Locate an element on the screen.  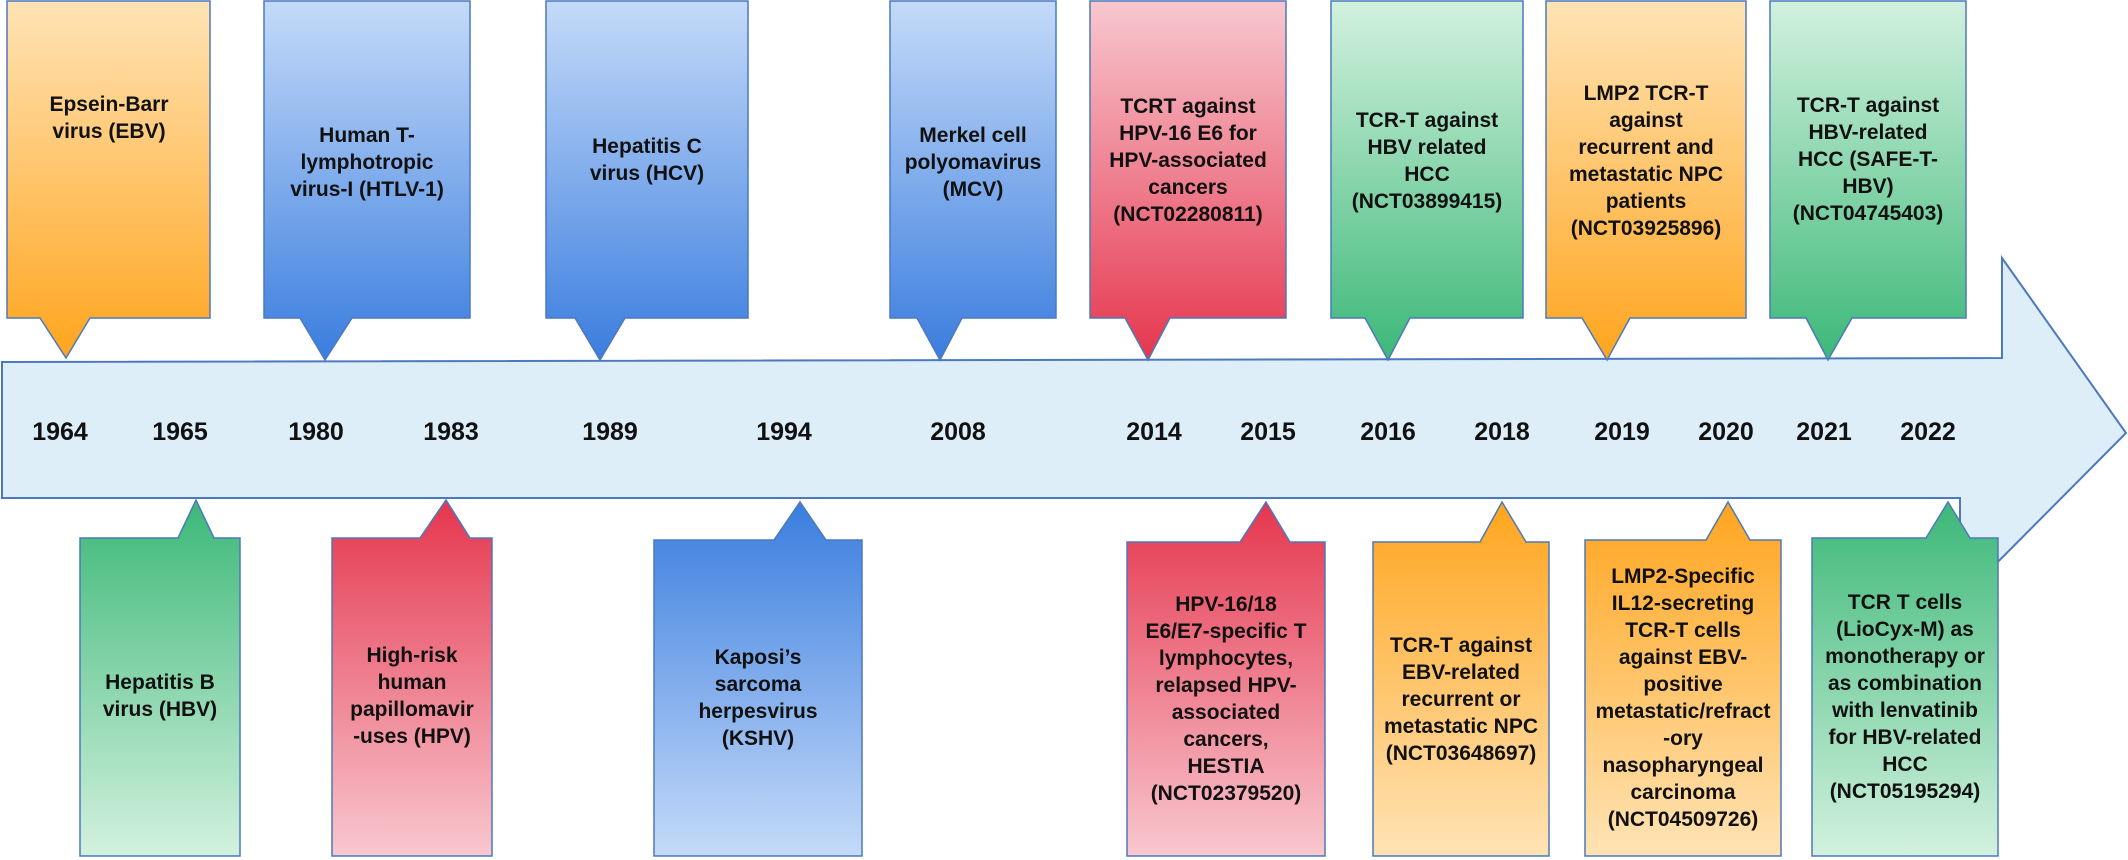
callout-hbv is located at coordinates (160, 677).